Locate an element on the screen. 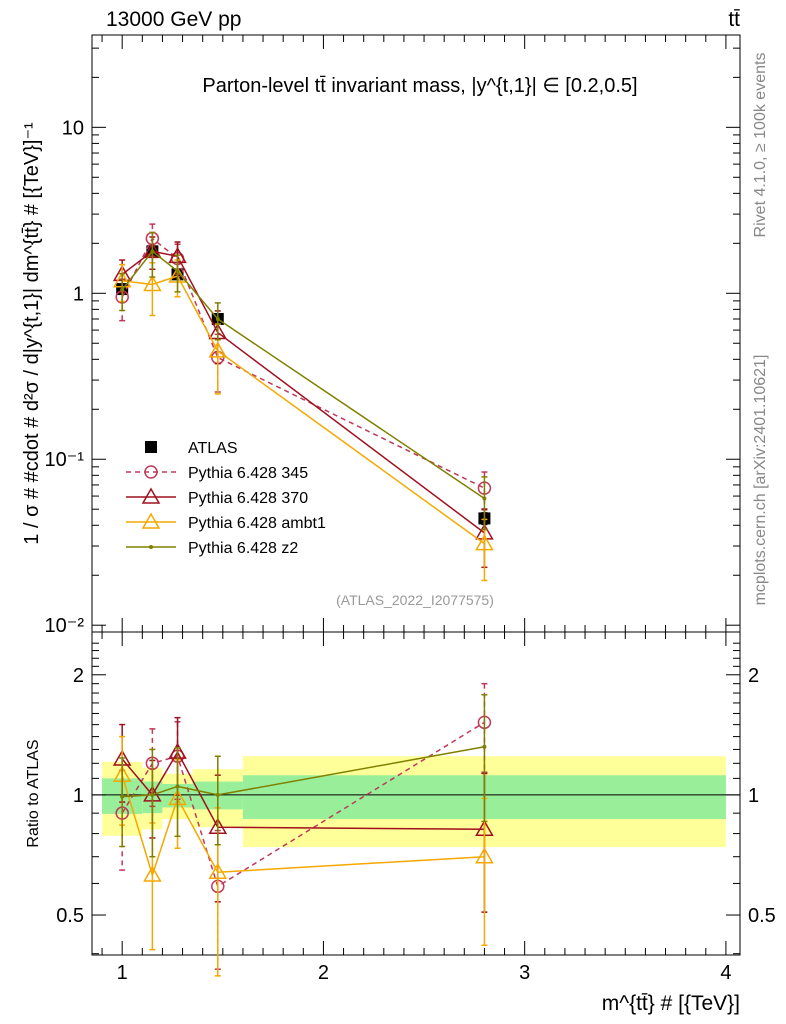 The height and width of the screenshot is (1024, 786). main-pythia-6-428-z2-line is located at coordinates (303, 375).